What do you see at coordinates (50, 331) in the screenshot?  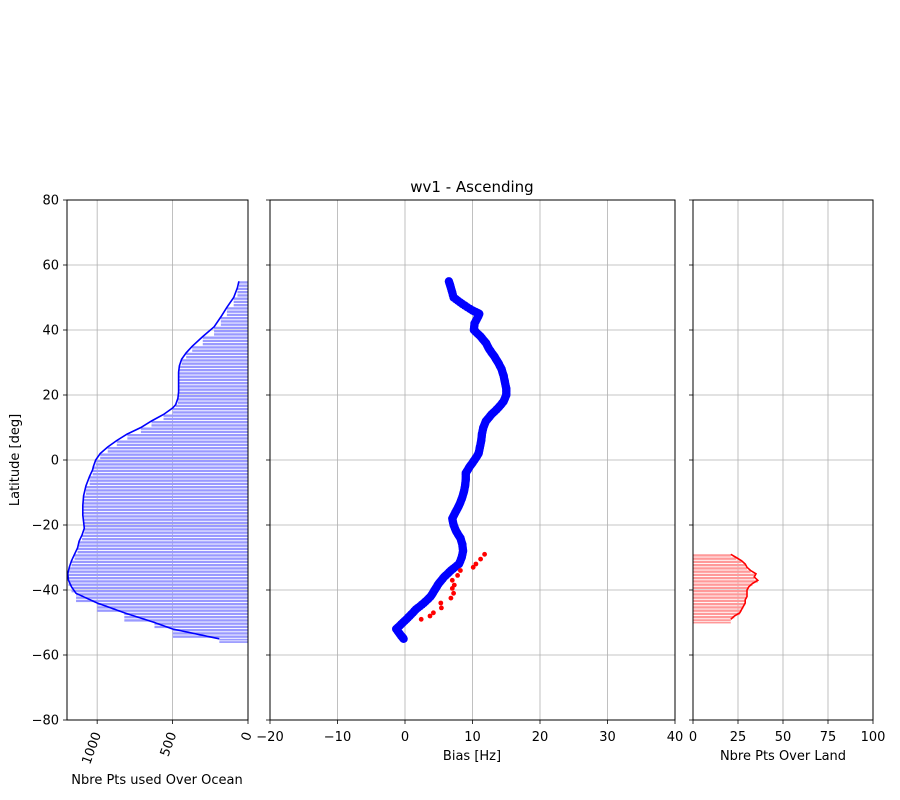 I see `y-tick-label: 40` at bounding box center [50, 331].